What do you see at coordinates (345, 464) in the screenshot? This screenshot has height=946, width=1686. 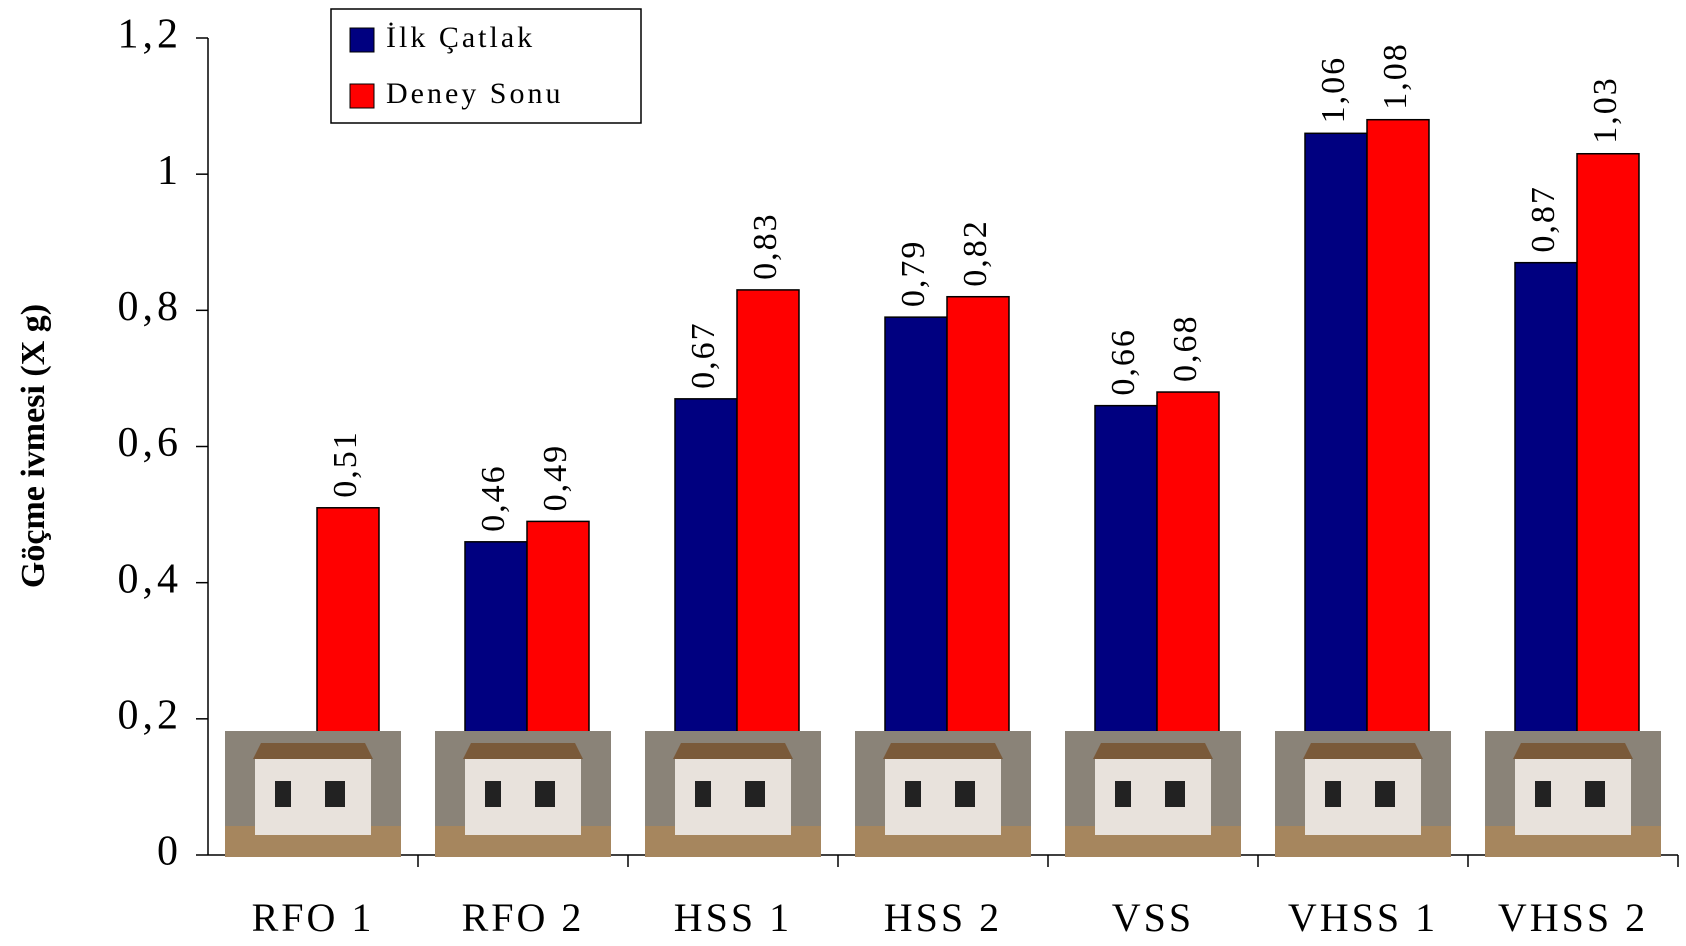 I see `value-label: 0,51` at bounding box center [345, 464].